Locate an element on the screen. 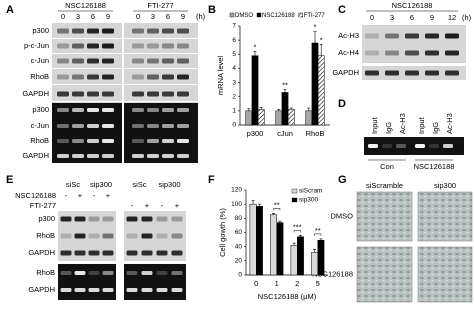 Image resolution: width=474 pixels, height=310 pixels. gel is located at coordinates (125, 133).